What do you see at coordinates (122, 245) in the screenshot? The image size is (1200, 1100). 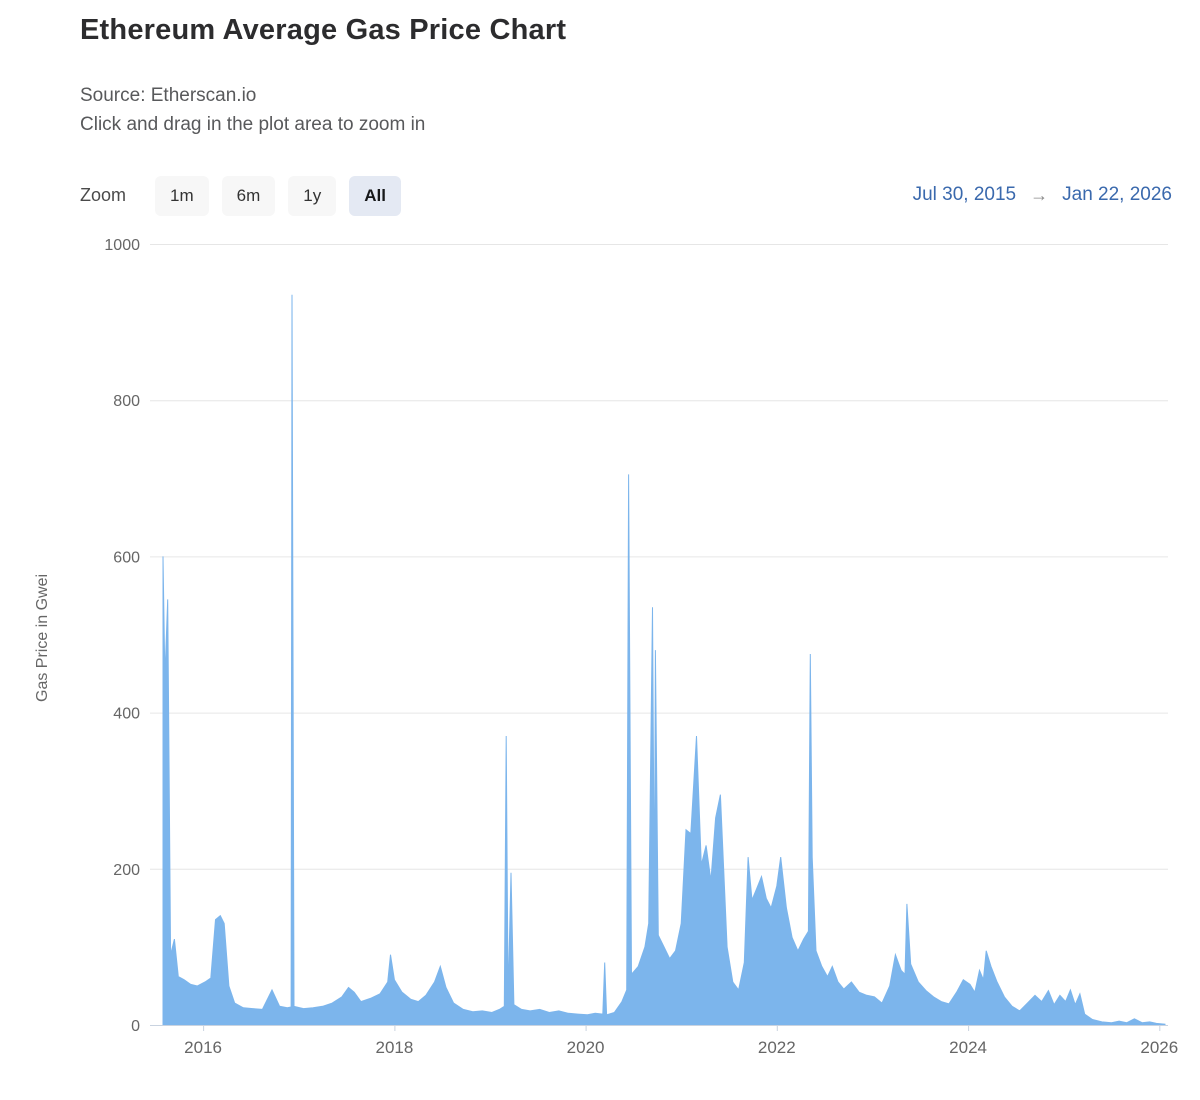 I see `y-tick-label: 1000` at bounding box center [122, 245].